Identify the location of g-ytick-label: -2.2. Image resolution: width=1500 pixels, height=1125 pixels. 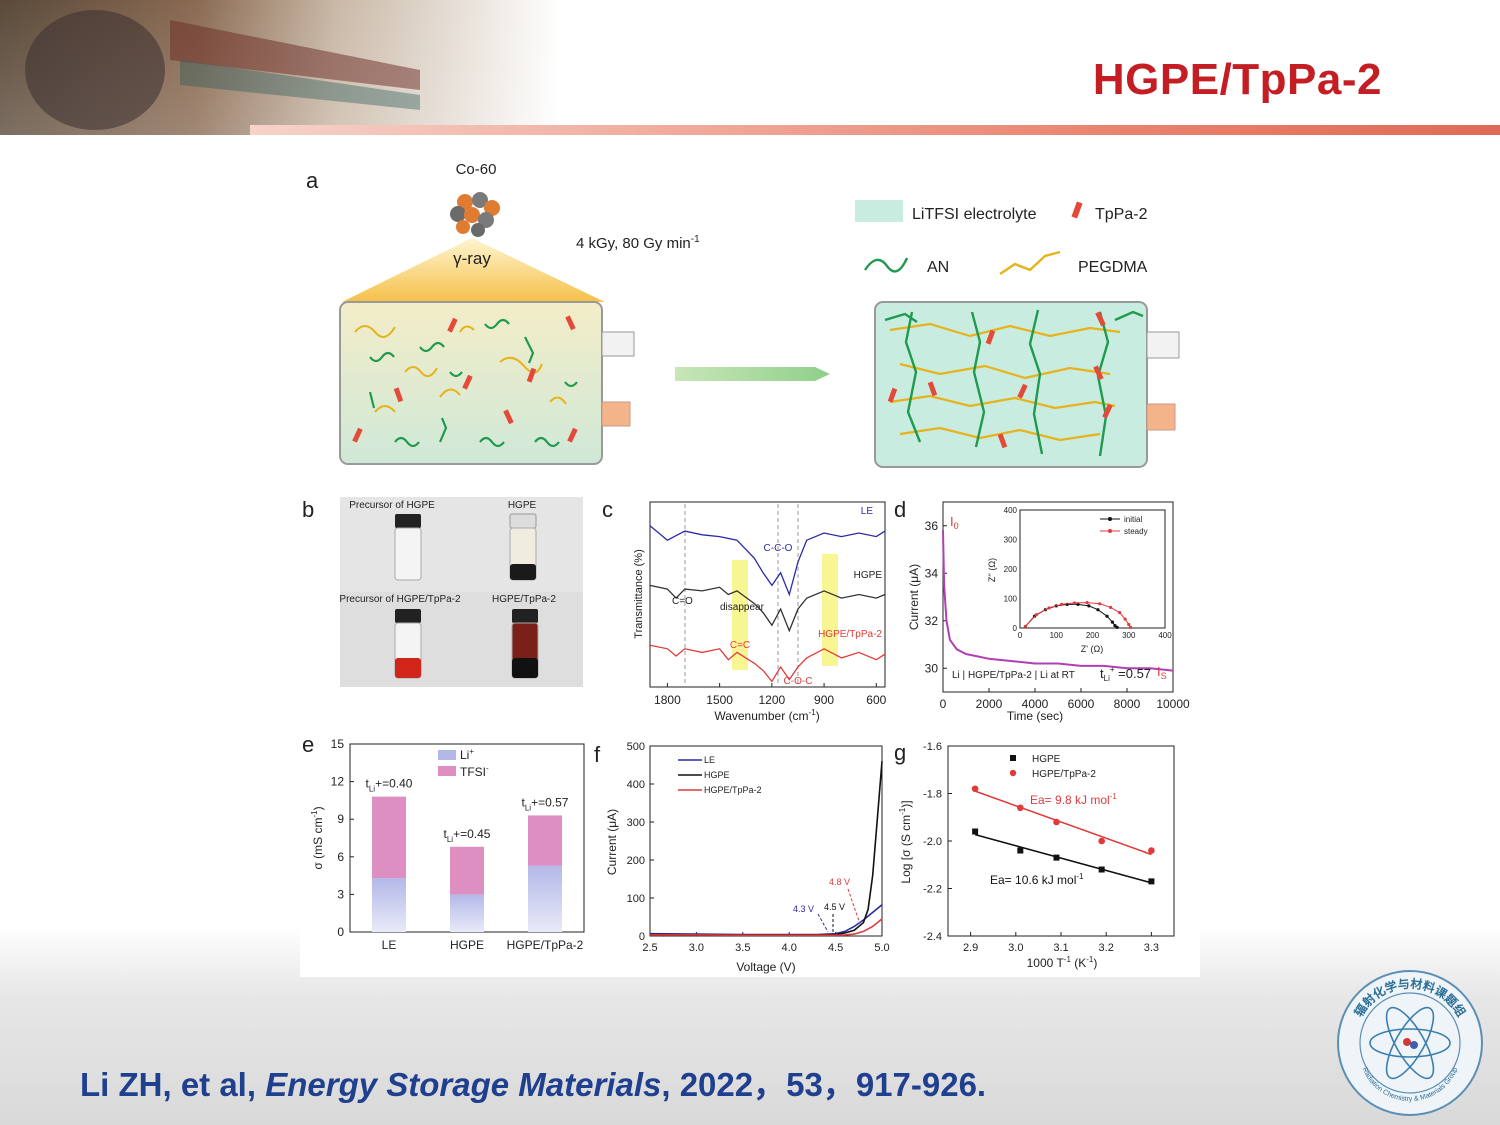
(932, 890).